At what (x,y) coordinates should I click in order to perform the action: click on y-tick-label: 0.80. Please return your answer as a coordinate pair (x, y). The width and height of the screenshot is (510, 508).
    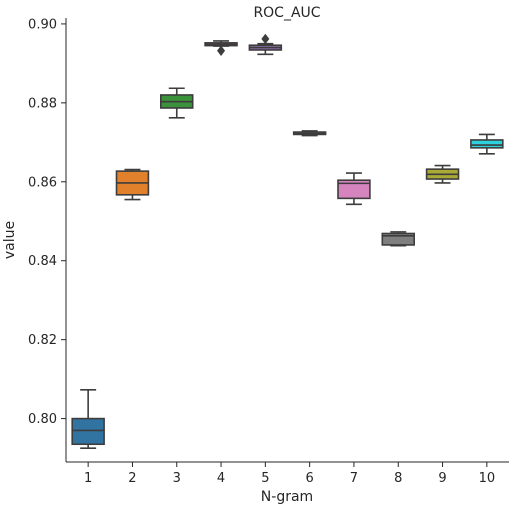
    Looking at the image, I should click on (42, 419).